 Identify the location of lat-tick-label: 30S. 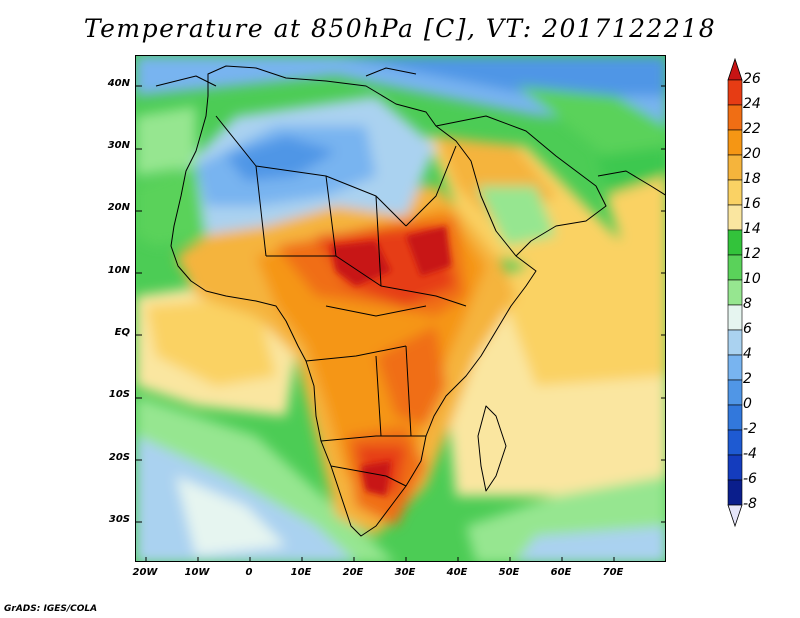
(119, 519).